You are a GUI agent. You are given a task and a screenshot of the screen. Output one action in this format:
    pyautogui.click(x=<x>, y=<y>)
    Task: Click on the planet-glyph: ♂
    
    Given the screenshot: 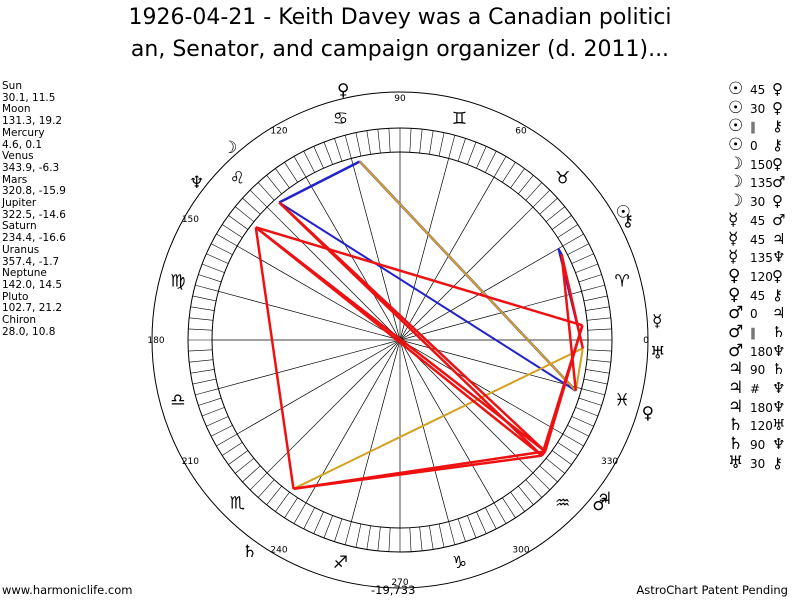 What is the action you would take?
    pyautogui.click(x=599, y=505)
    